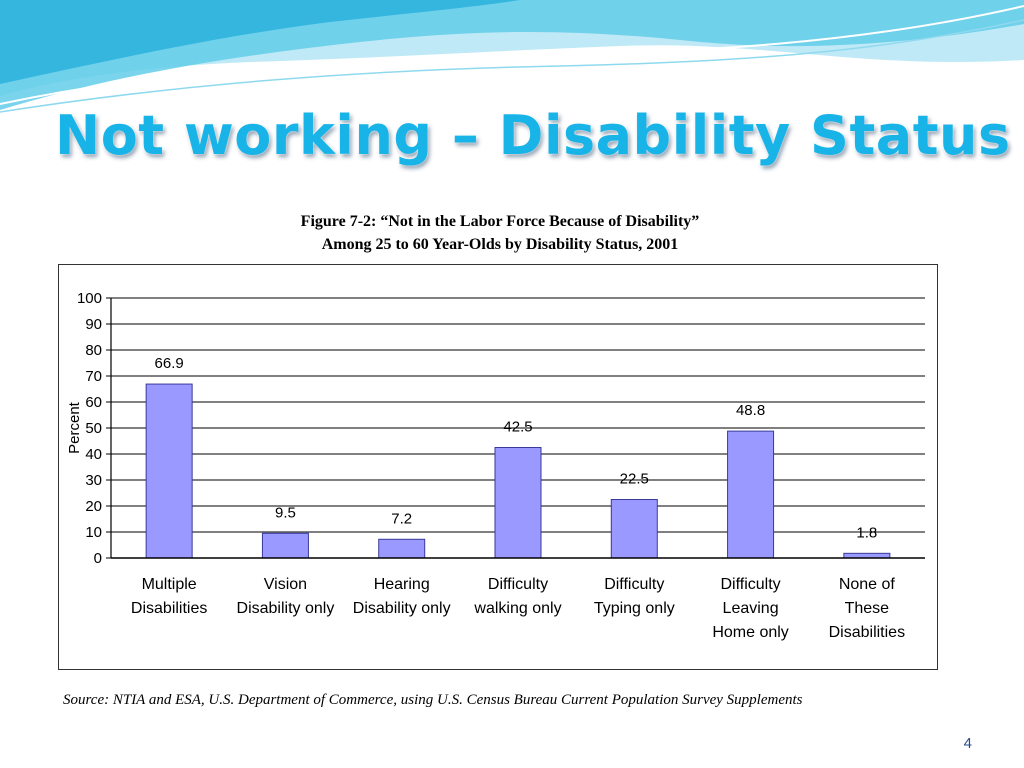 The height and width of the screenshot is (768, 1024). I want to click on x-category-label: Typing only, so click(634, 608).